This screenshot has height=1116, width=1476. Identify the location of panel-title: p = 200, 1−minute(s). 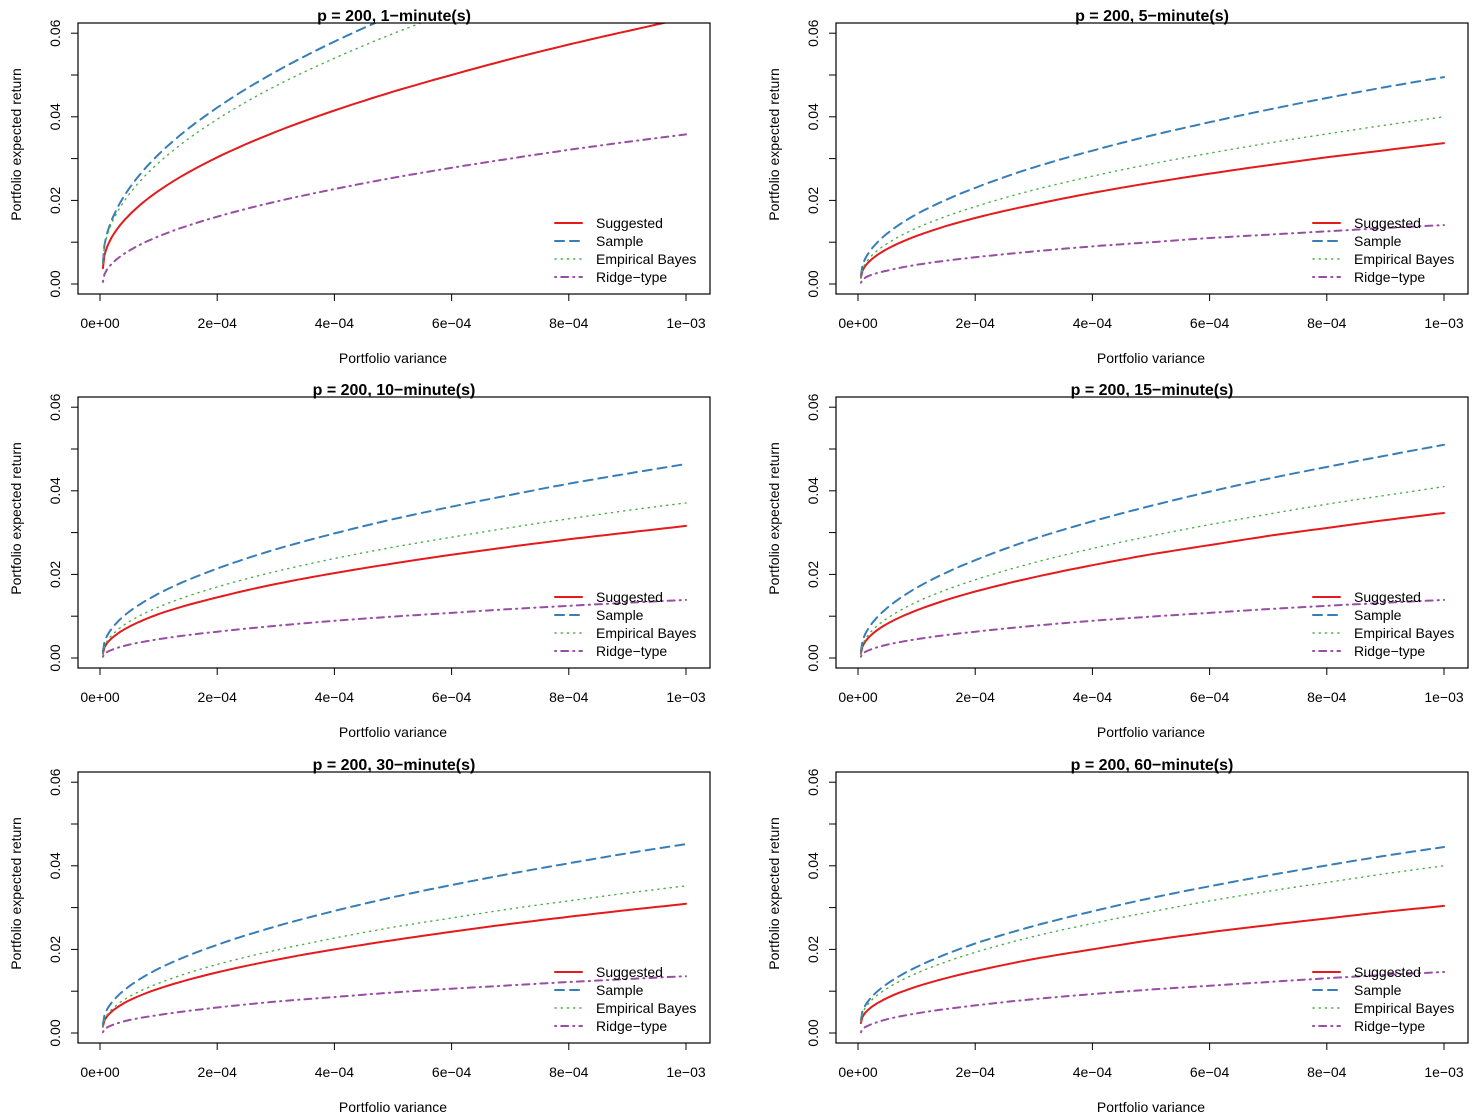
(394, 16).